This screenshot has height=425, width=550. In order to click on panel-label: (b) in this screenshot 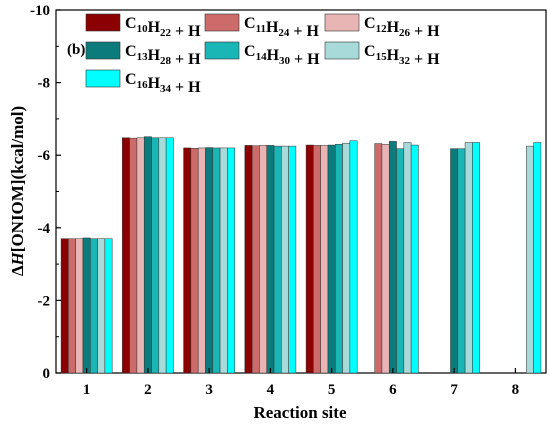, I will do `click(76, 50)`.